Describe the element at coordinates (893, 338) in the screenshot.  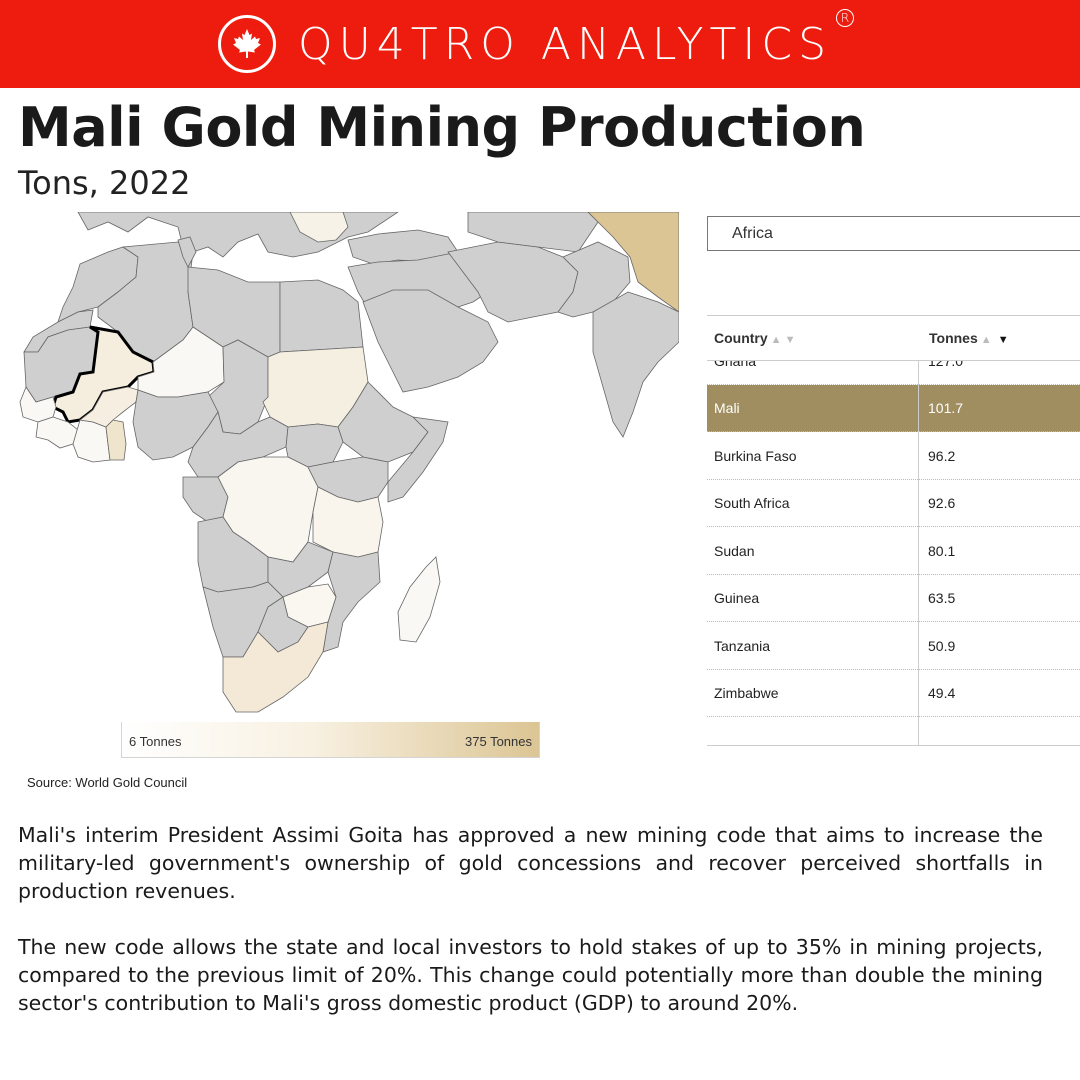
I see `table-header: Country ▲ ▼ Tonnes ▲ ▼` at that location.